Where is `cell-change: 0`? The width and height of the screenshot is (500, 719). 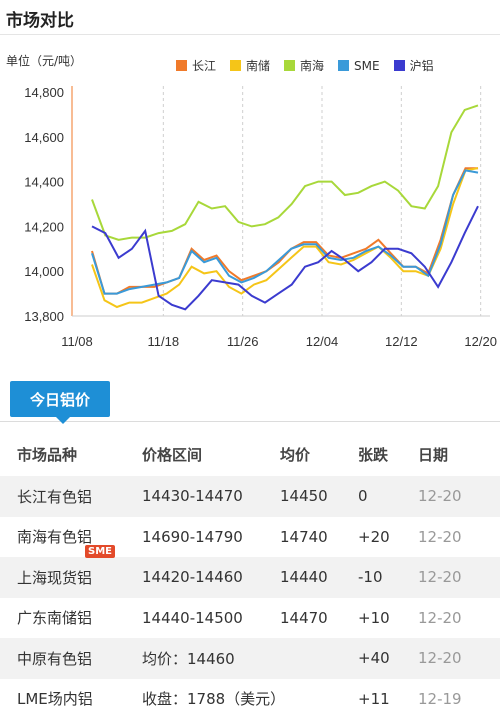 cell-change: 0 is located at coordinates (388, 496).